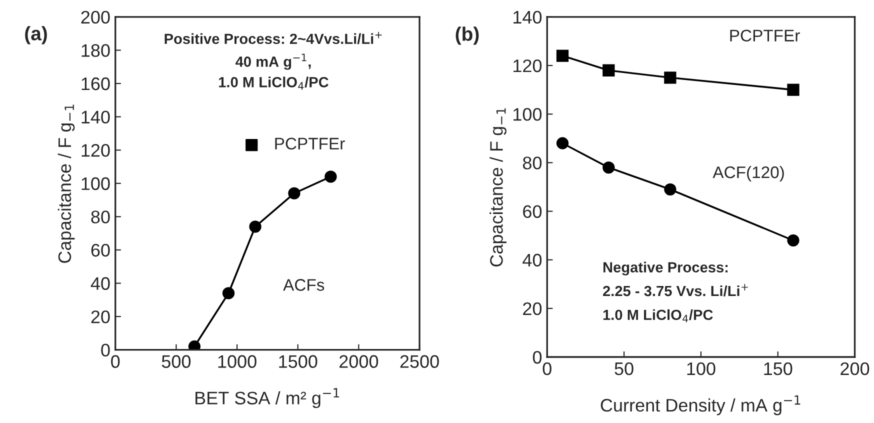  I want to click on annotation: 2.25 - 3.75 Vvs. Li/Li$^{+}$, so click(675, 290).